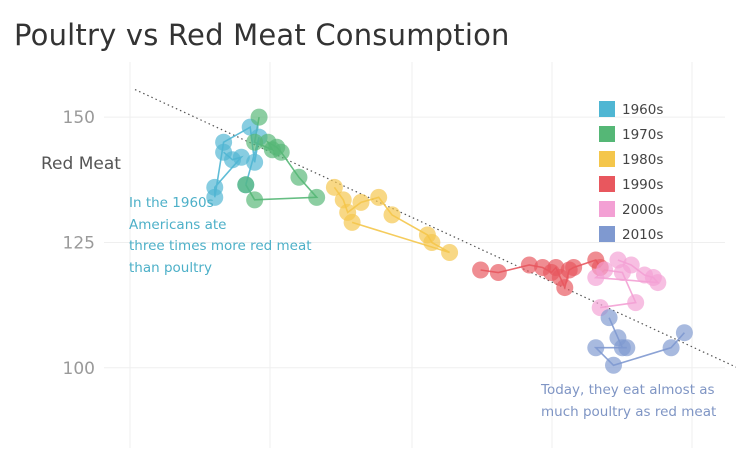 The height and width of the screenshot is (454, 736). Describe the element at coordinates (631, 172) in the screenshot. I see `legend: 1960s 1970s 1980s 1990s 2000s 2010s` at that location.